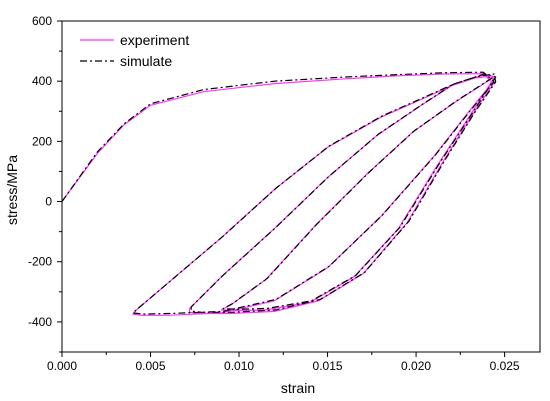 The image size is (550, 401). Describe the element at coordinates (48, 202) in the screenshot. I see `y-tick-label: 0` at that location.